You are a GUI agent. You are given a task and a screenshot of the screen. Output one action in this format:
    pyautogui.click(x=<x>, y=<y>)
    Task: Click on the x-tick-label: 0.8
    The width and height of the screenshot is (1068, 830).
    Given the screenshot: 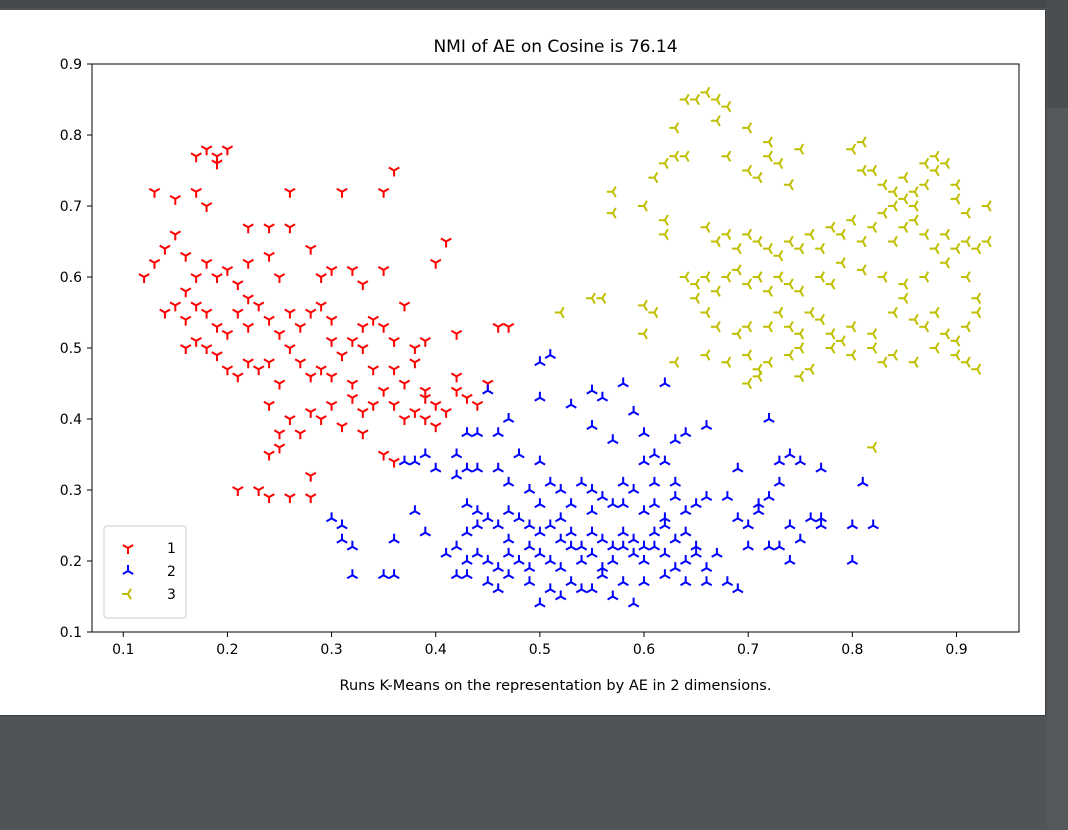 What is the action you would take?
    pyautogui.click(x=852, y=650)
    